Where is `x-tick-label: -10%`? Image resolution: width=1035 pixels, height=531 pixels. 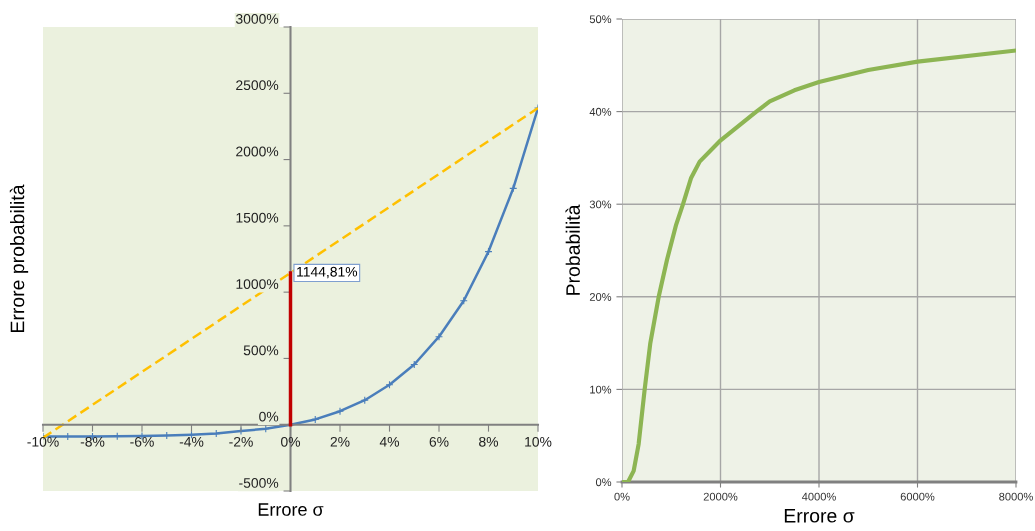
x-tick-label: -10% is located at coordinates (43, 441).